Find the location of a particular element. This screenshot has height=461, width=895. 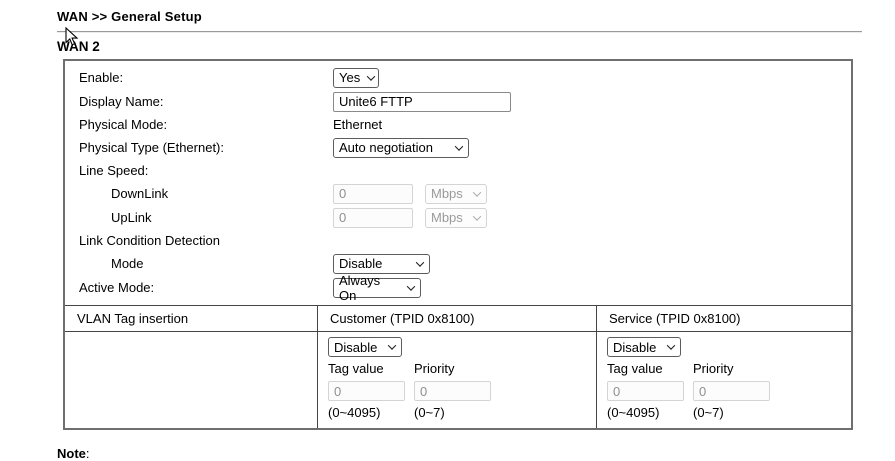

page-title: WAN 2 is located at coordinates (78, 46).